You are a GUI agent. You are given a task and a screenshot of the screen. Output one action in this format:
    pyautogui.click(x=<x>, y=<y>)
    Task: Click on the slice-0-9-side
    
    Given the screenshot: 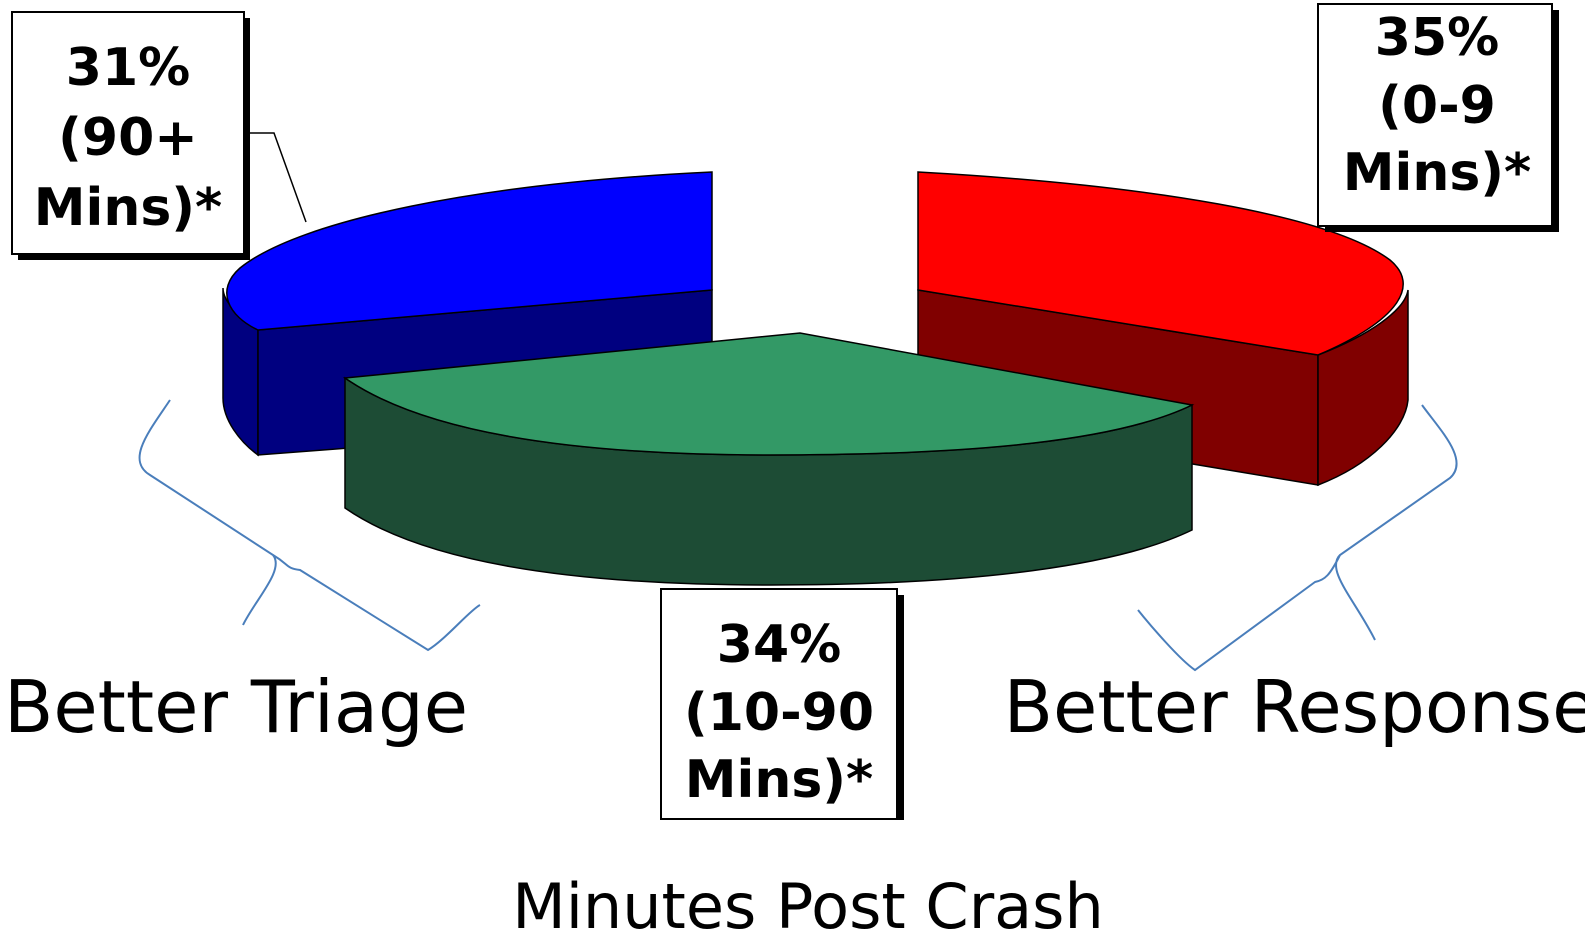 What is the action you would take?
    pyautogui.click(x=1363, y=388)
    